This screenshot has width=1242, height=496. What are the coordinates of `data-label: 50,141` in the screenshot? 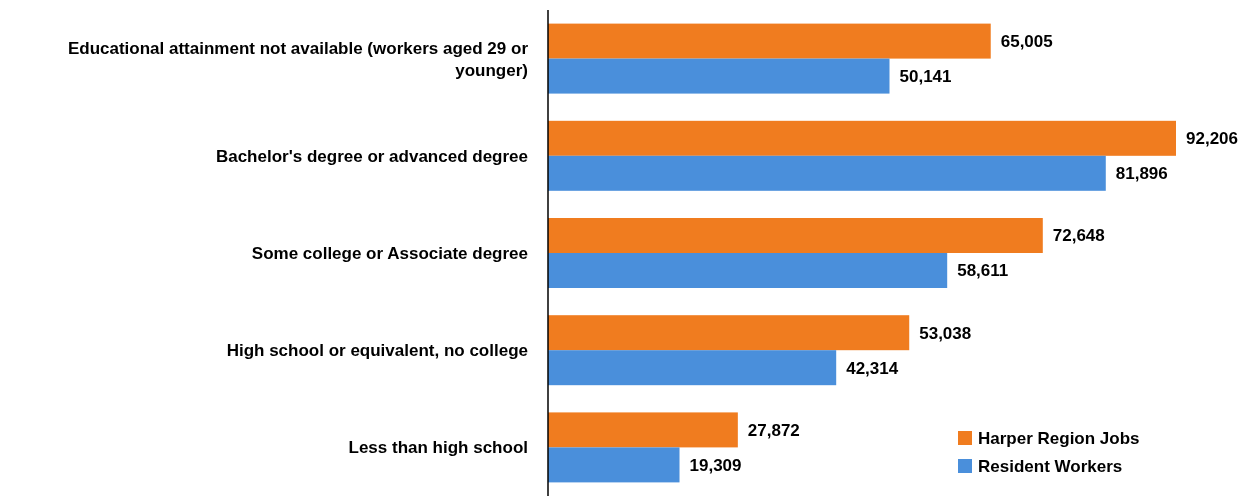 It's located at (925, 77).